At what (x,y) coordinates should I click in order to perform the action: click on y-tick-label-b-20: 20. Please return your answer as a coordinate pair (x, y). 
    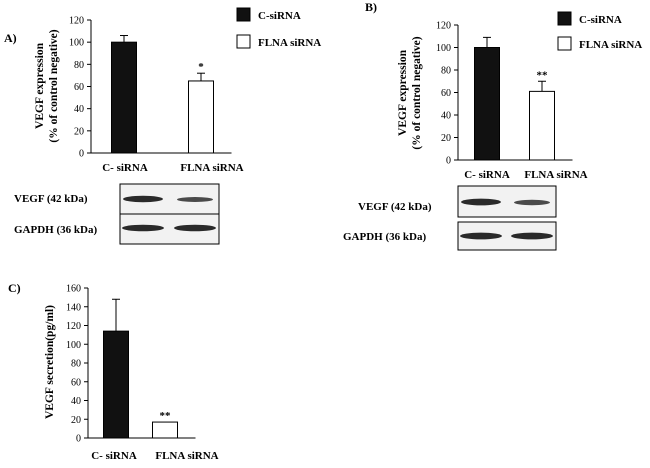
    Looking at the image, I should click on (446, 138).